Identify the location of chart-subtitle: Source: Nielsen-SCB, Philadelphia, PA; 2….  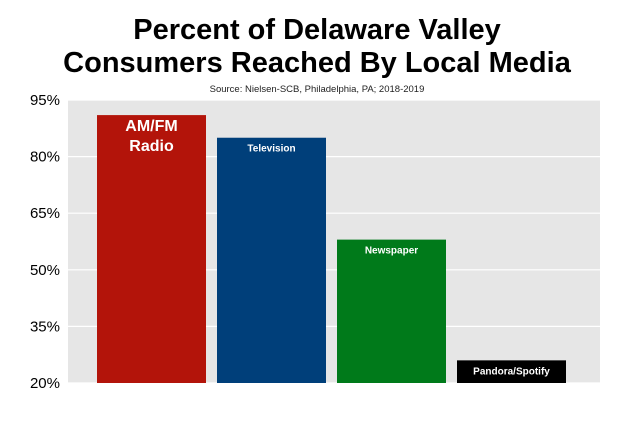
(317, 89).